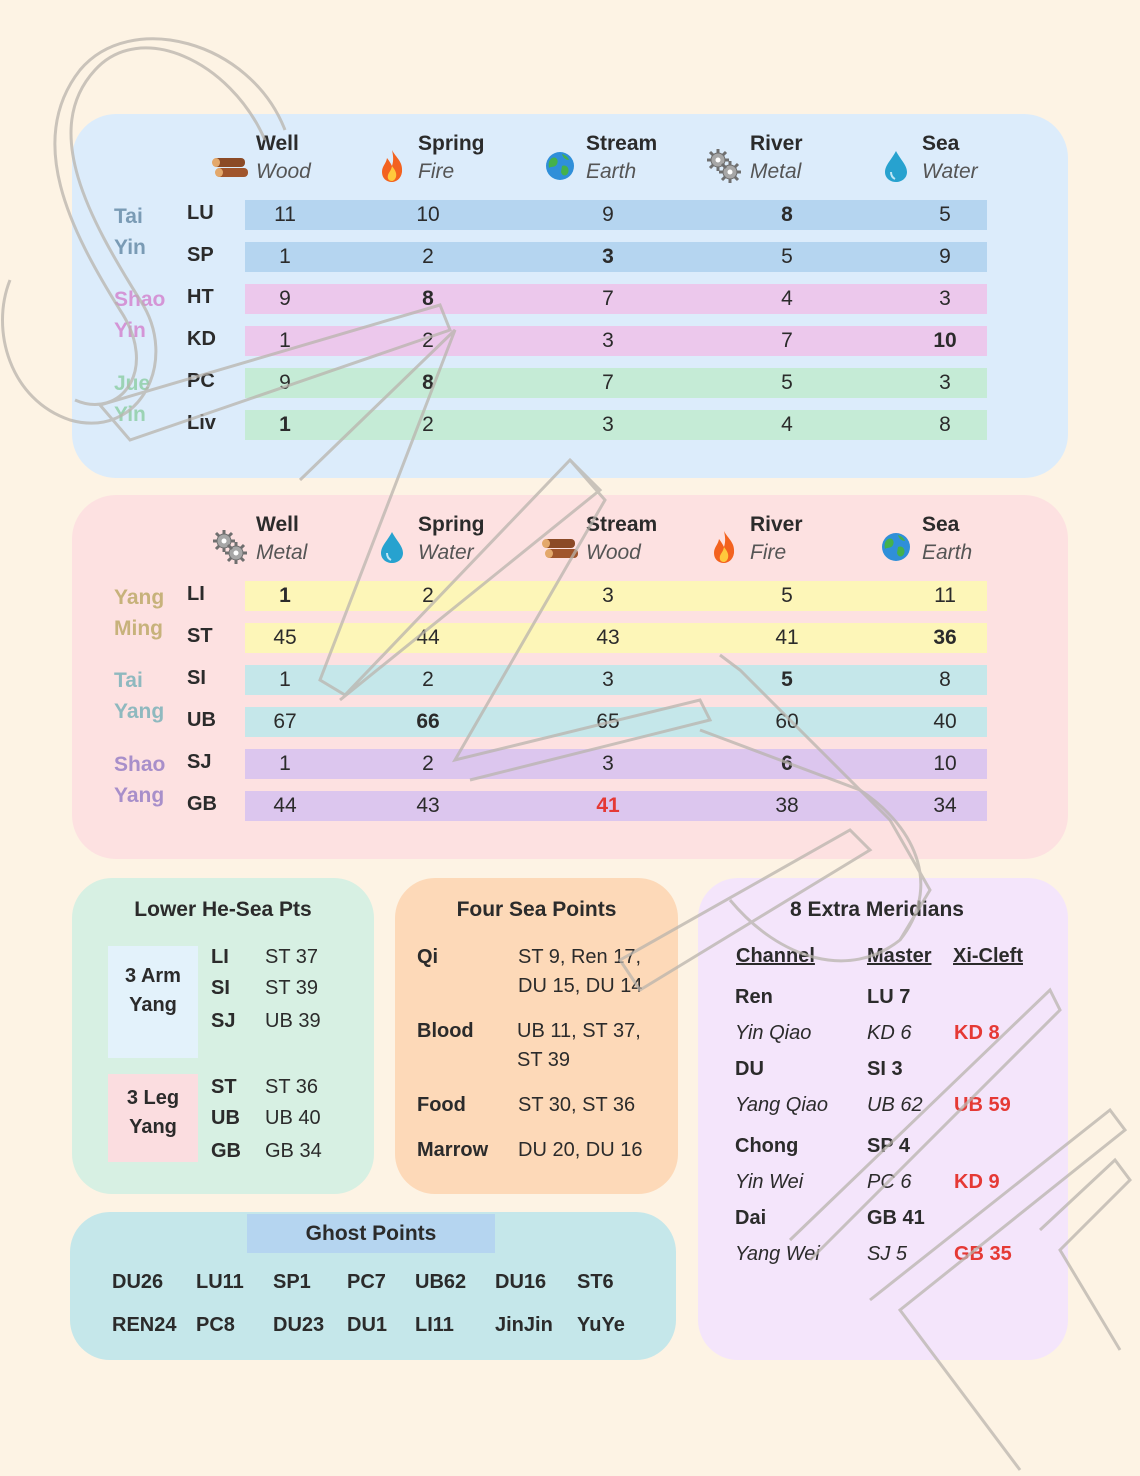 Image resolution: width=1140 pixels, height=1476 pixels. Describe the element at coordinates (138, 628) in the screenshot. I see `group-label-line: Ming` at that location.